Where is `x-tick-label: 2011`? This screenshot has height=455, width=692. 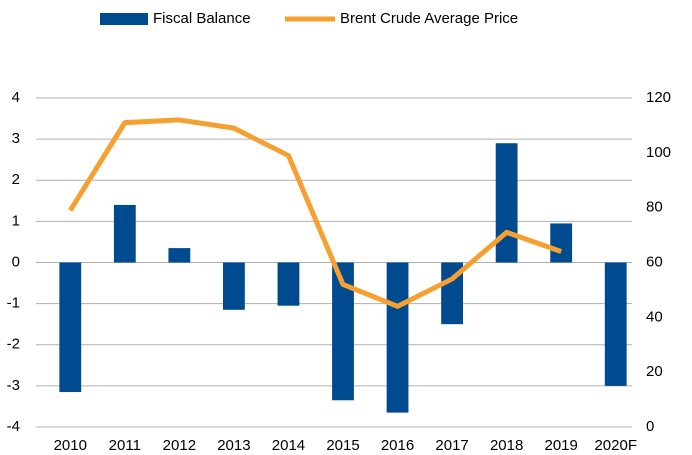 x-tick-label: 2011 is located at coordinates (125, 445).